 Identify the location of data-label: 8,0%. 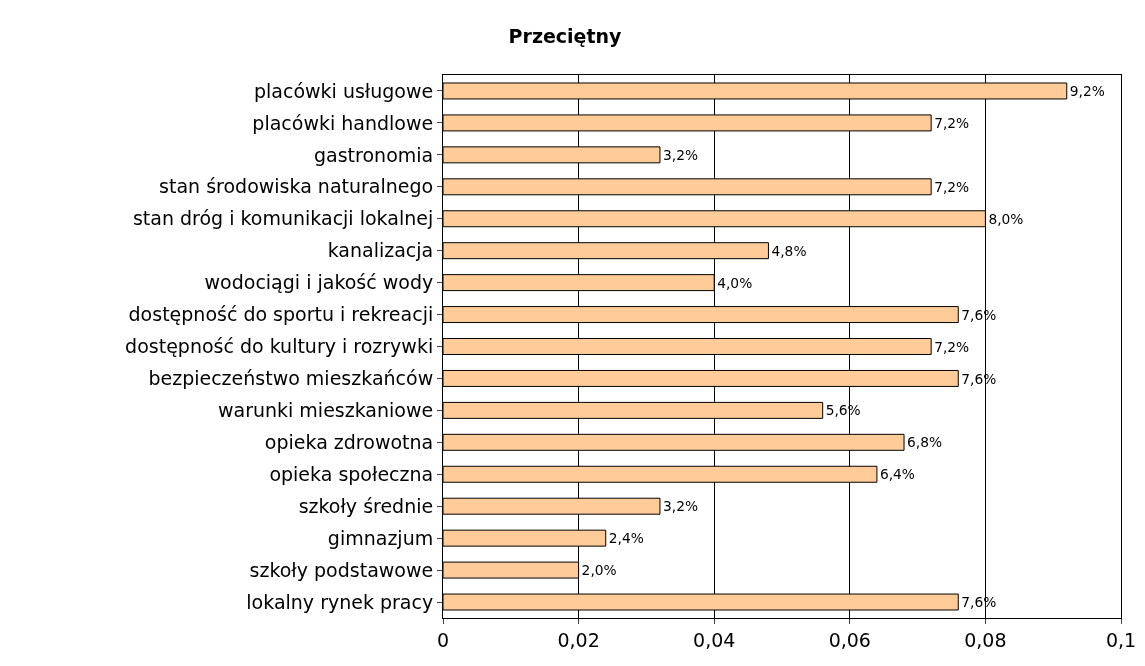
(1006, 218).